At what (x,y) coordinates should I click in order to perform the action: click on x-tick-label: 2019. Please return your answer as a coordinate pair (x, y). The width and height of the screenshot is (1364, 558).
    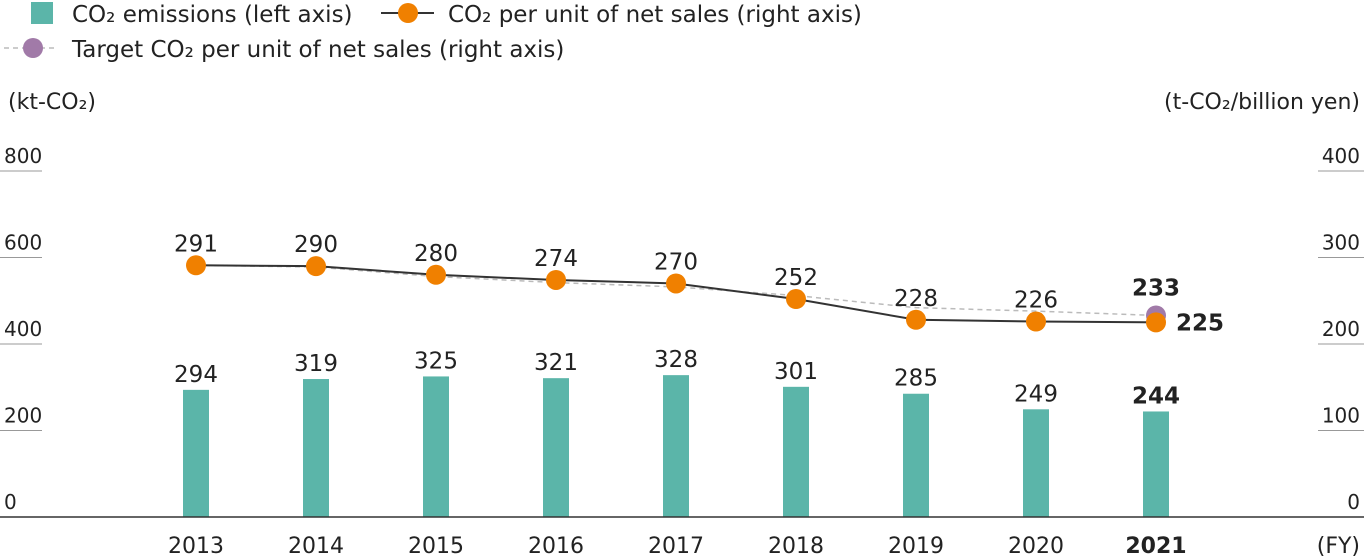
    Looking at the image, I should click on (916, 546).